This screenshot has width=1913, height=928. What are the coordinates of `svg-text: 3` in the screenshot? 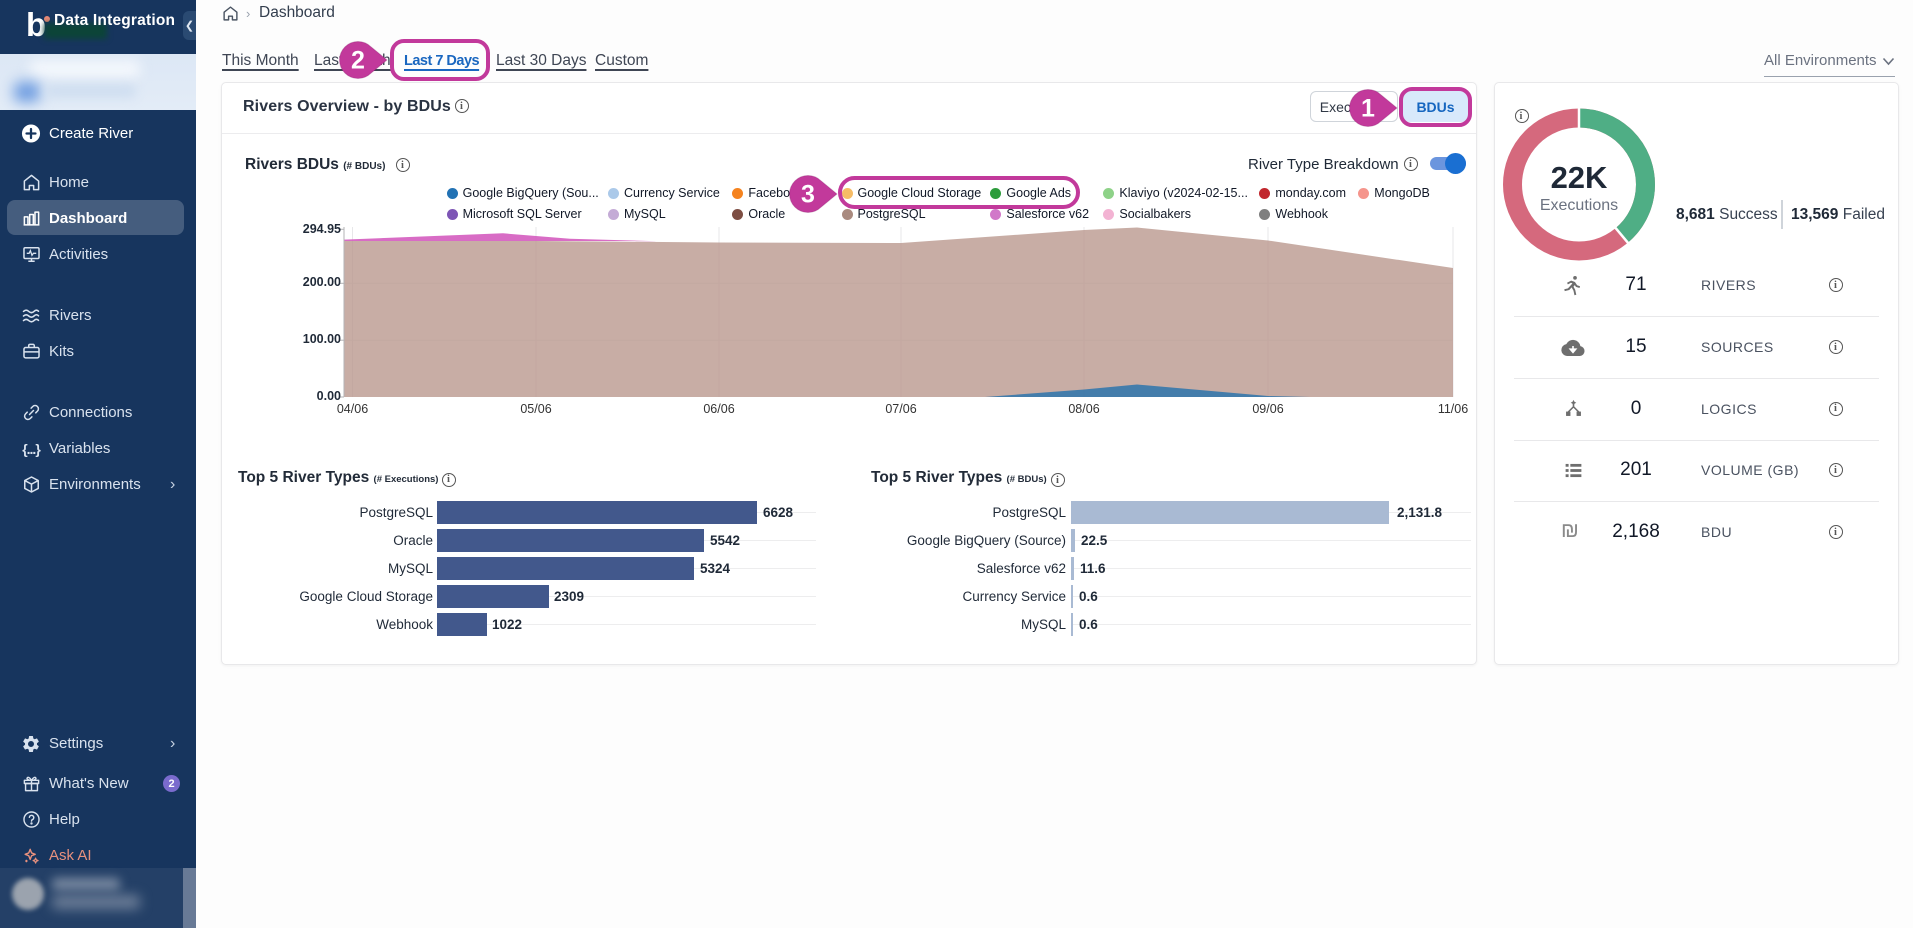 It's located at (808, 195).